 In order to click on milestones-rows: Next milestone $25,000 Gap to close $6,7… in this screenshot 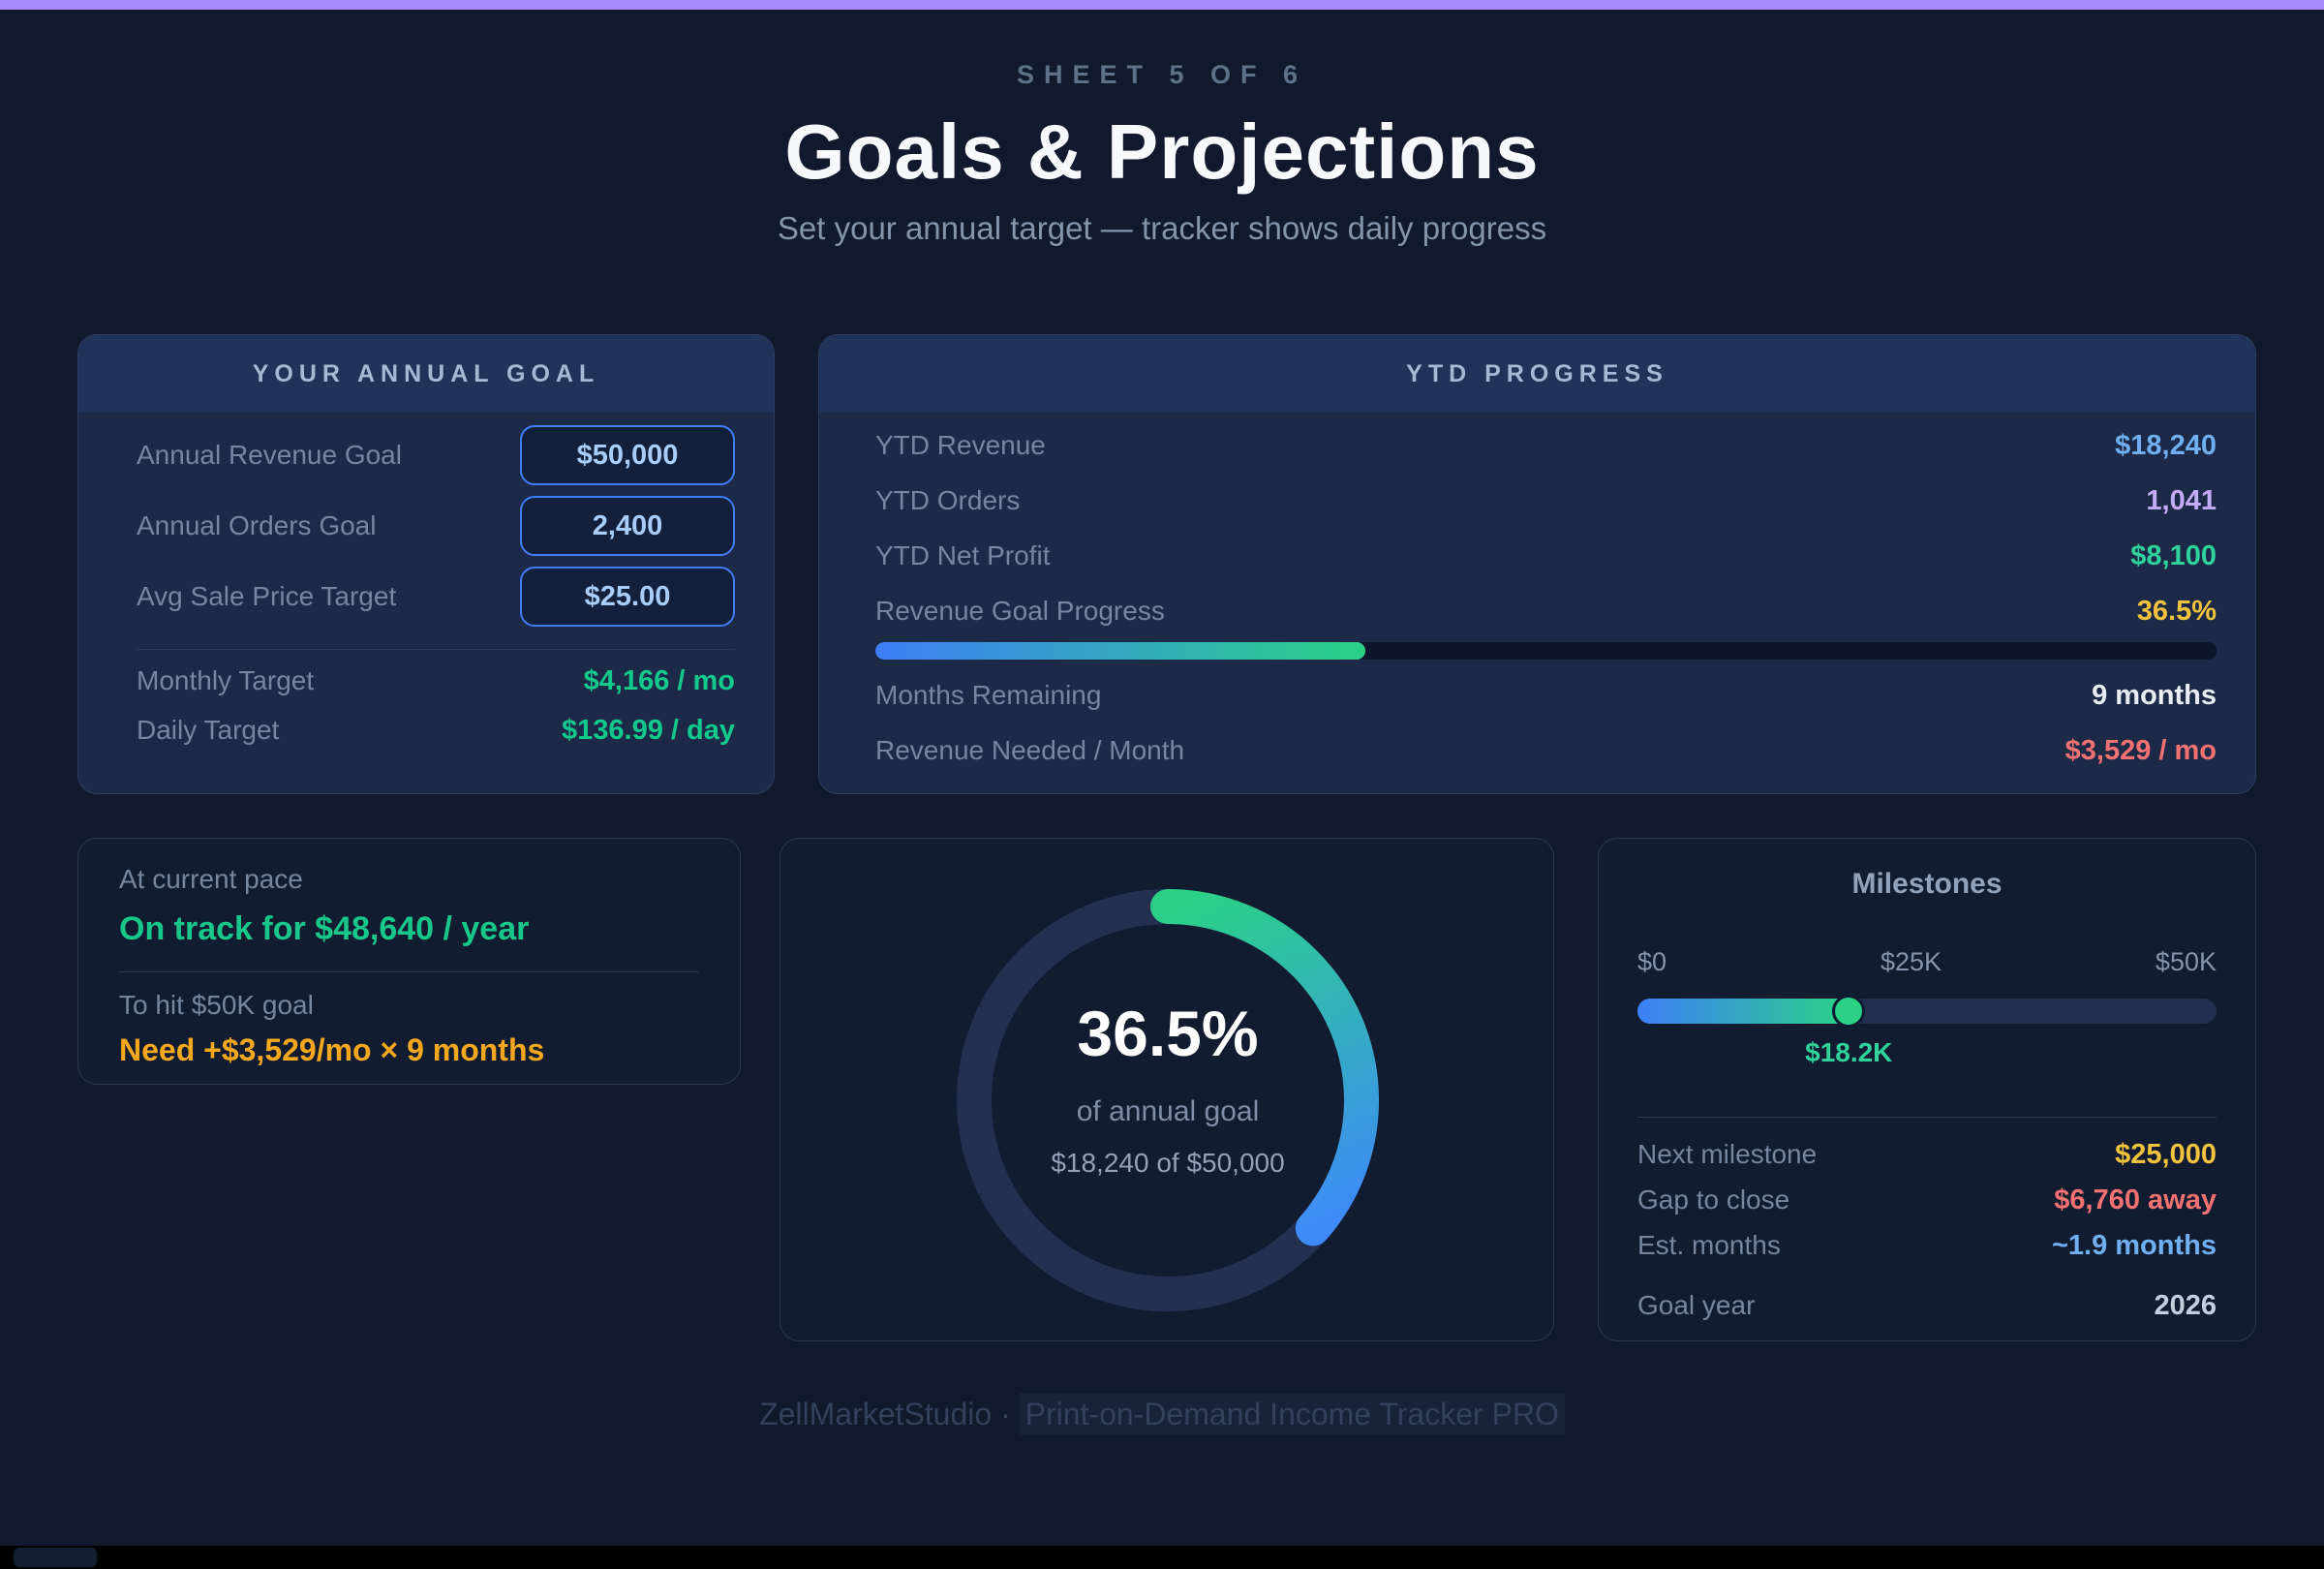, I will do `click(1927, 1230)`.